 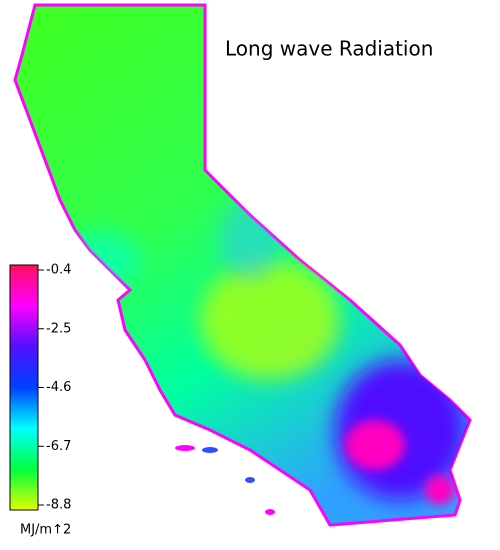 I want to click on tick-label: -0.4, so click(x=58, y=270).